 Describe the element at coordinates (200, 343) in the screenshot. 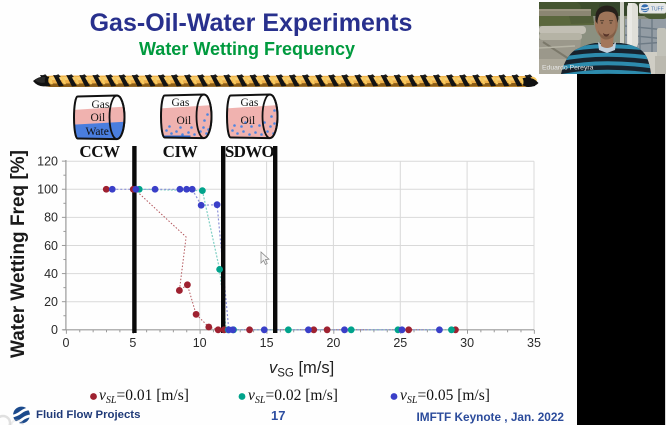

I see `svg-text: 10` at that location.